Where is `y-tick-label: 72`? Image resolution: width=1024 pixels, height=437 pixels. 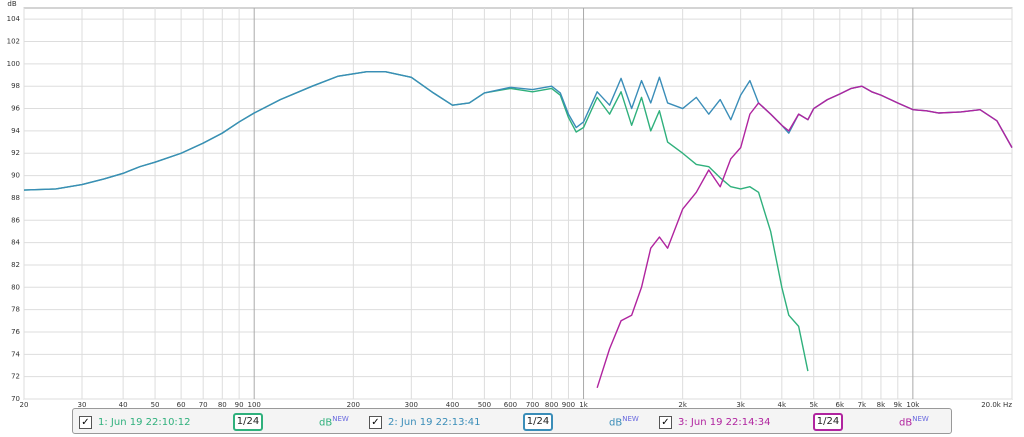
y-tick-label: 72 is located at coordinates (15, 377).